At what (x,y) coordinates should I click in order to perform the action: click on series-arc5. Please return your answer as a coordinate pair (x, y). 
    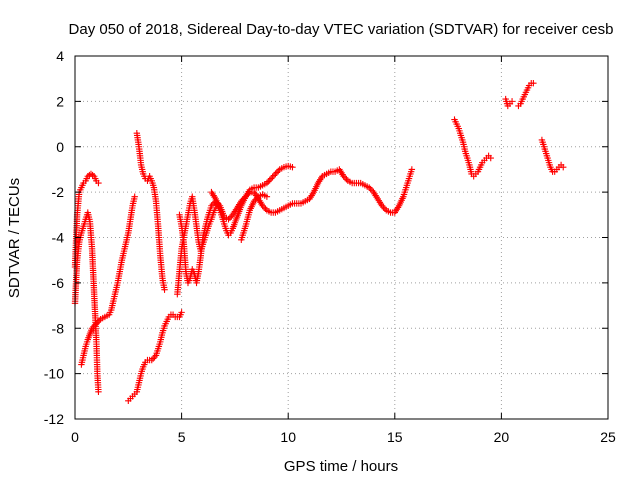
    Looking at the image, I should click on (150, 211).